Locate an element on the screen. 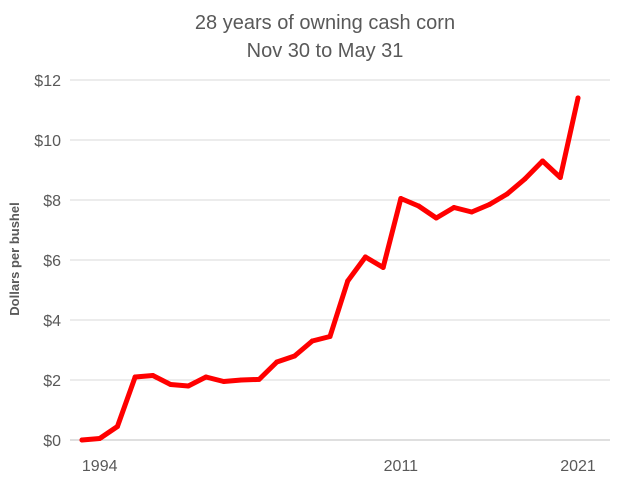 Image resolution: width=640 pixels, height=480 pixels. y-tick-label: $8 is located at coordinates (52, 201).